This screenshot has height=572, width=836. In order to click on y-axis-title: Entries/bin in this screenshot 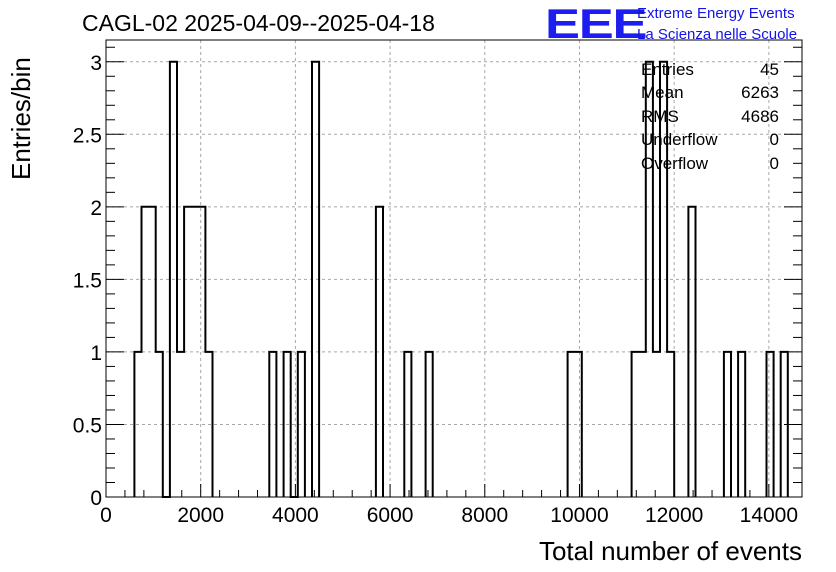, I will do `click(21, 118)`.